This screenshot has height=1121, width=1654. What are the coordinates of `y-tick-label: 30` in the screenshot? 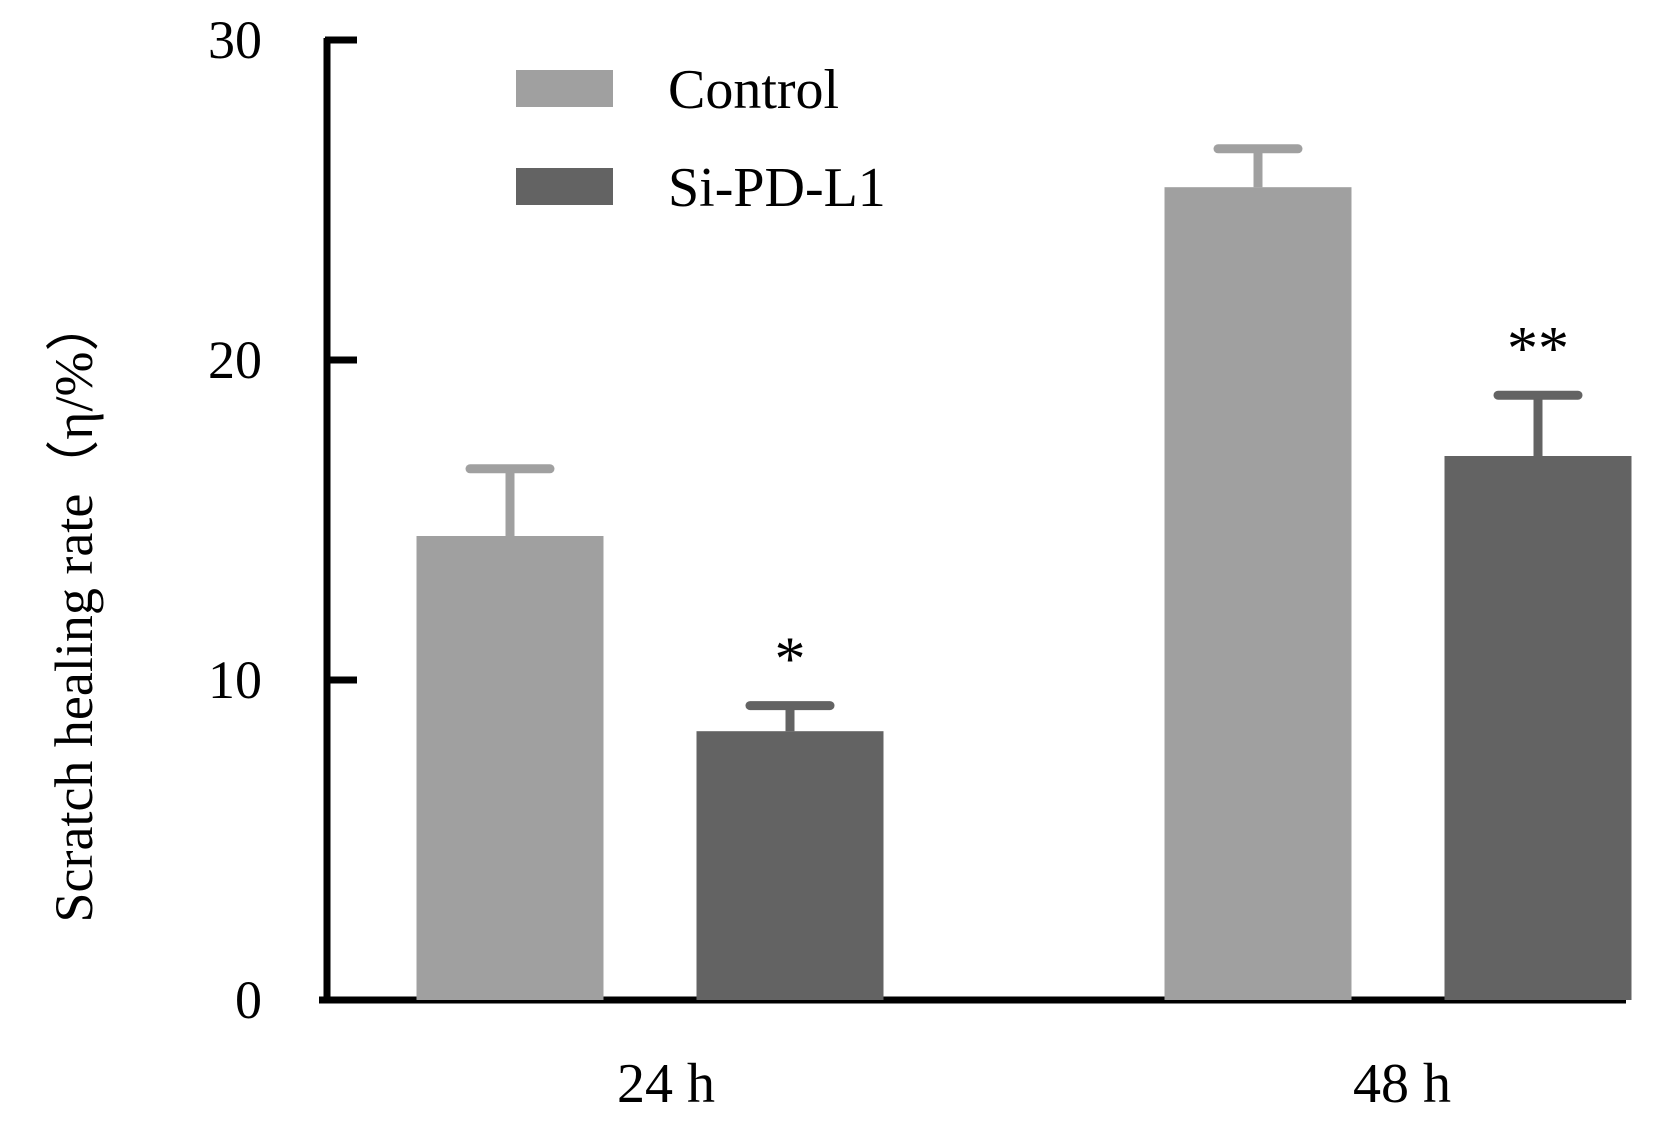 It's located at (235, 40).